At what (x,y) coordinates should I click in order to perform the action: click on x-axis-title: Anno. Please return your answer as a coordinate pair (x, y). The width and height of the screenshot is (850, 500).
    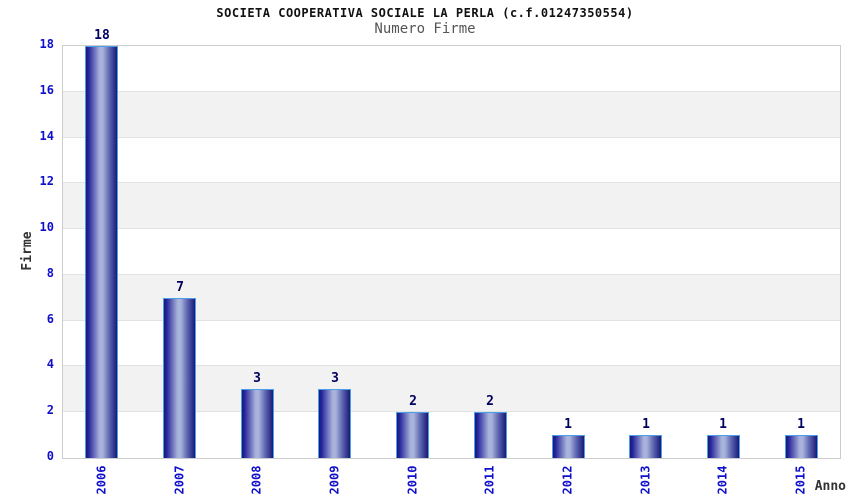
    Looking at the image, I should click on (830, 486).